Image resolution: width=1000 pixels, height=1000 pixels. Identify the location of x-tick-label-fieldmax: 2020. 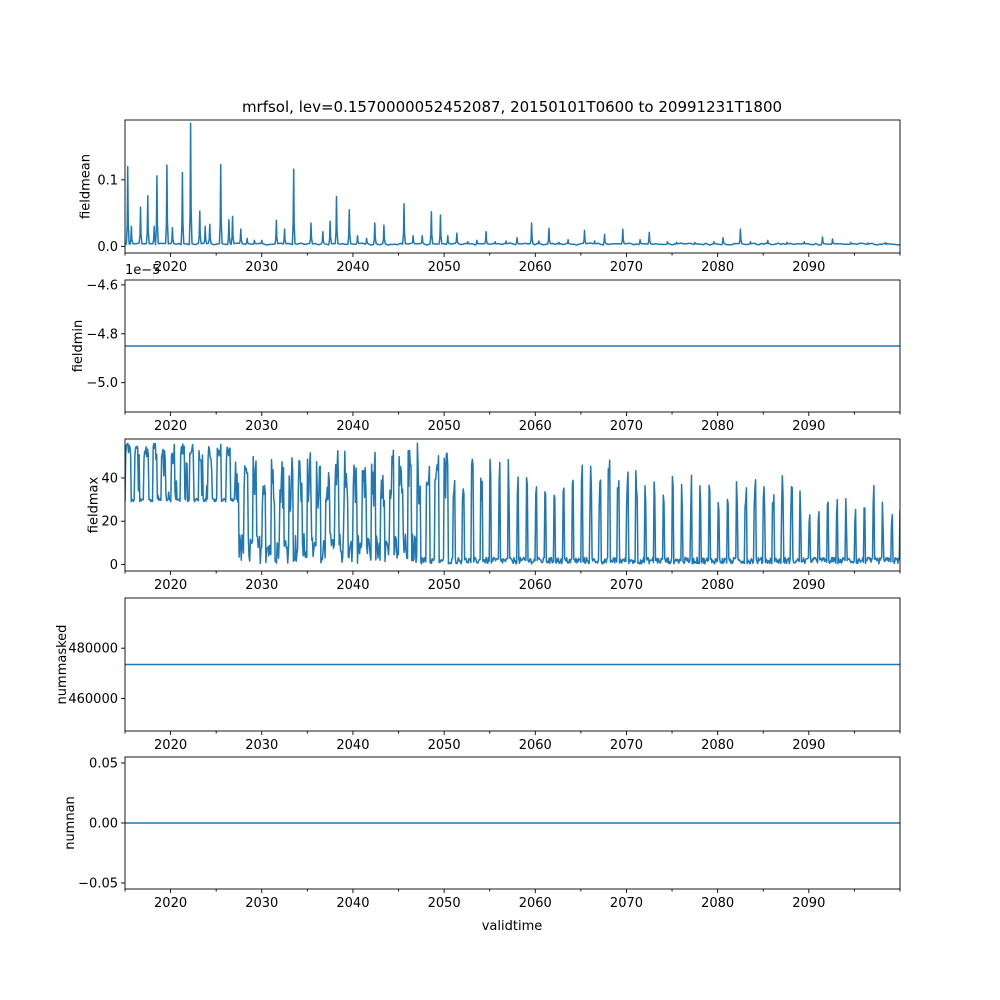
(170, 585).